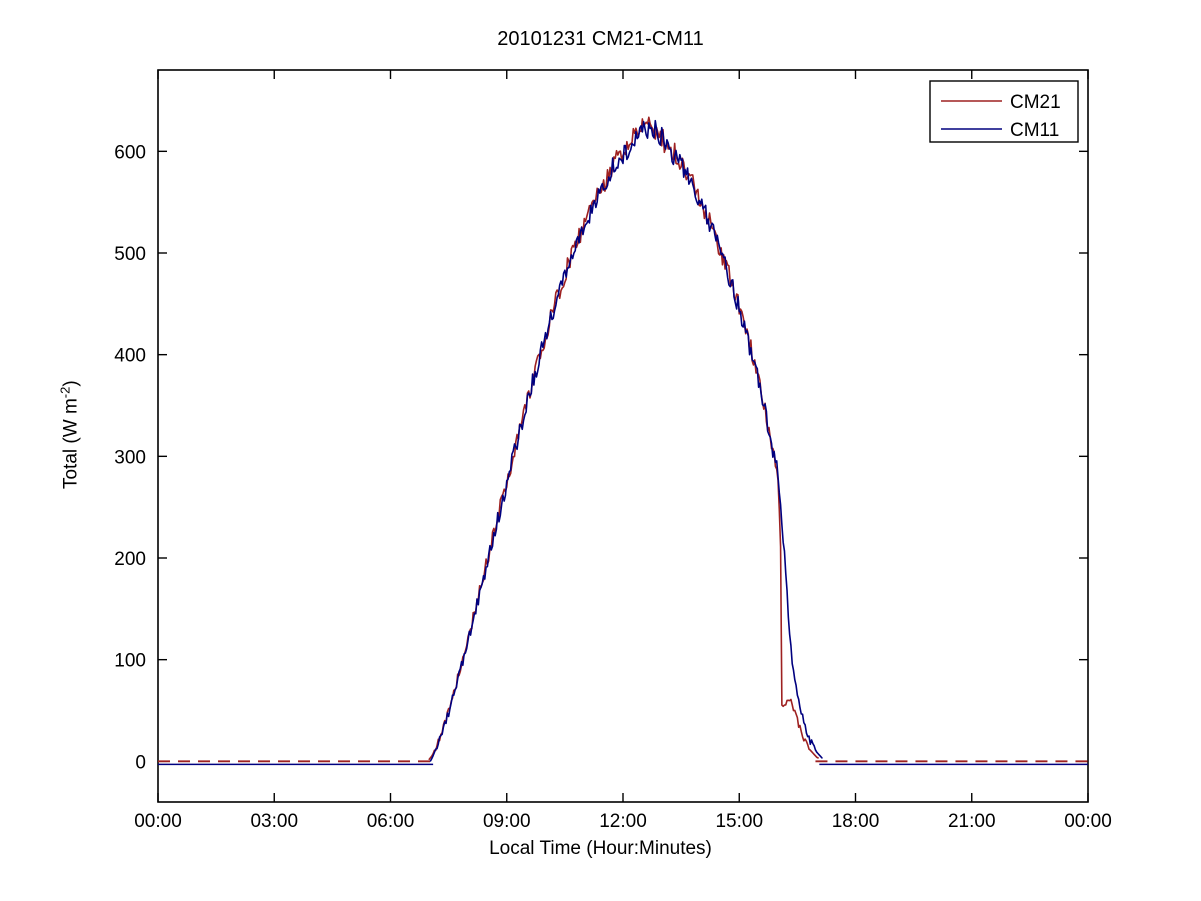  What do you see at coordinates (507, 821) in the screenshot?
I see `x-tick-label: 09:00` at bounding box center [507, 821].